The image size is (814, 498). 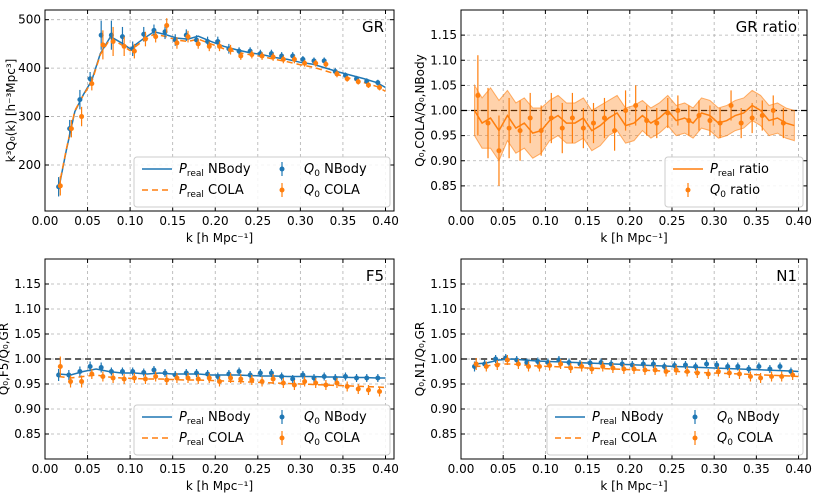 I want to click on panel-title: F5, so click(x=375, y=276).